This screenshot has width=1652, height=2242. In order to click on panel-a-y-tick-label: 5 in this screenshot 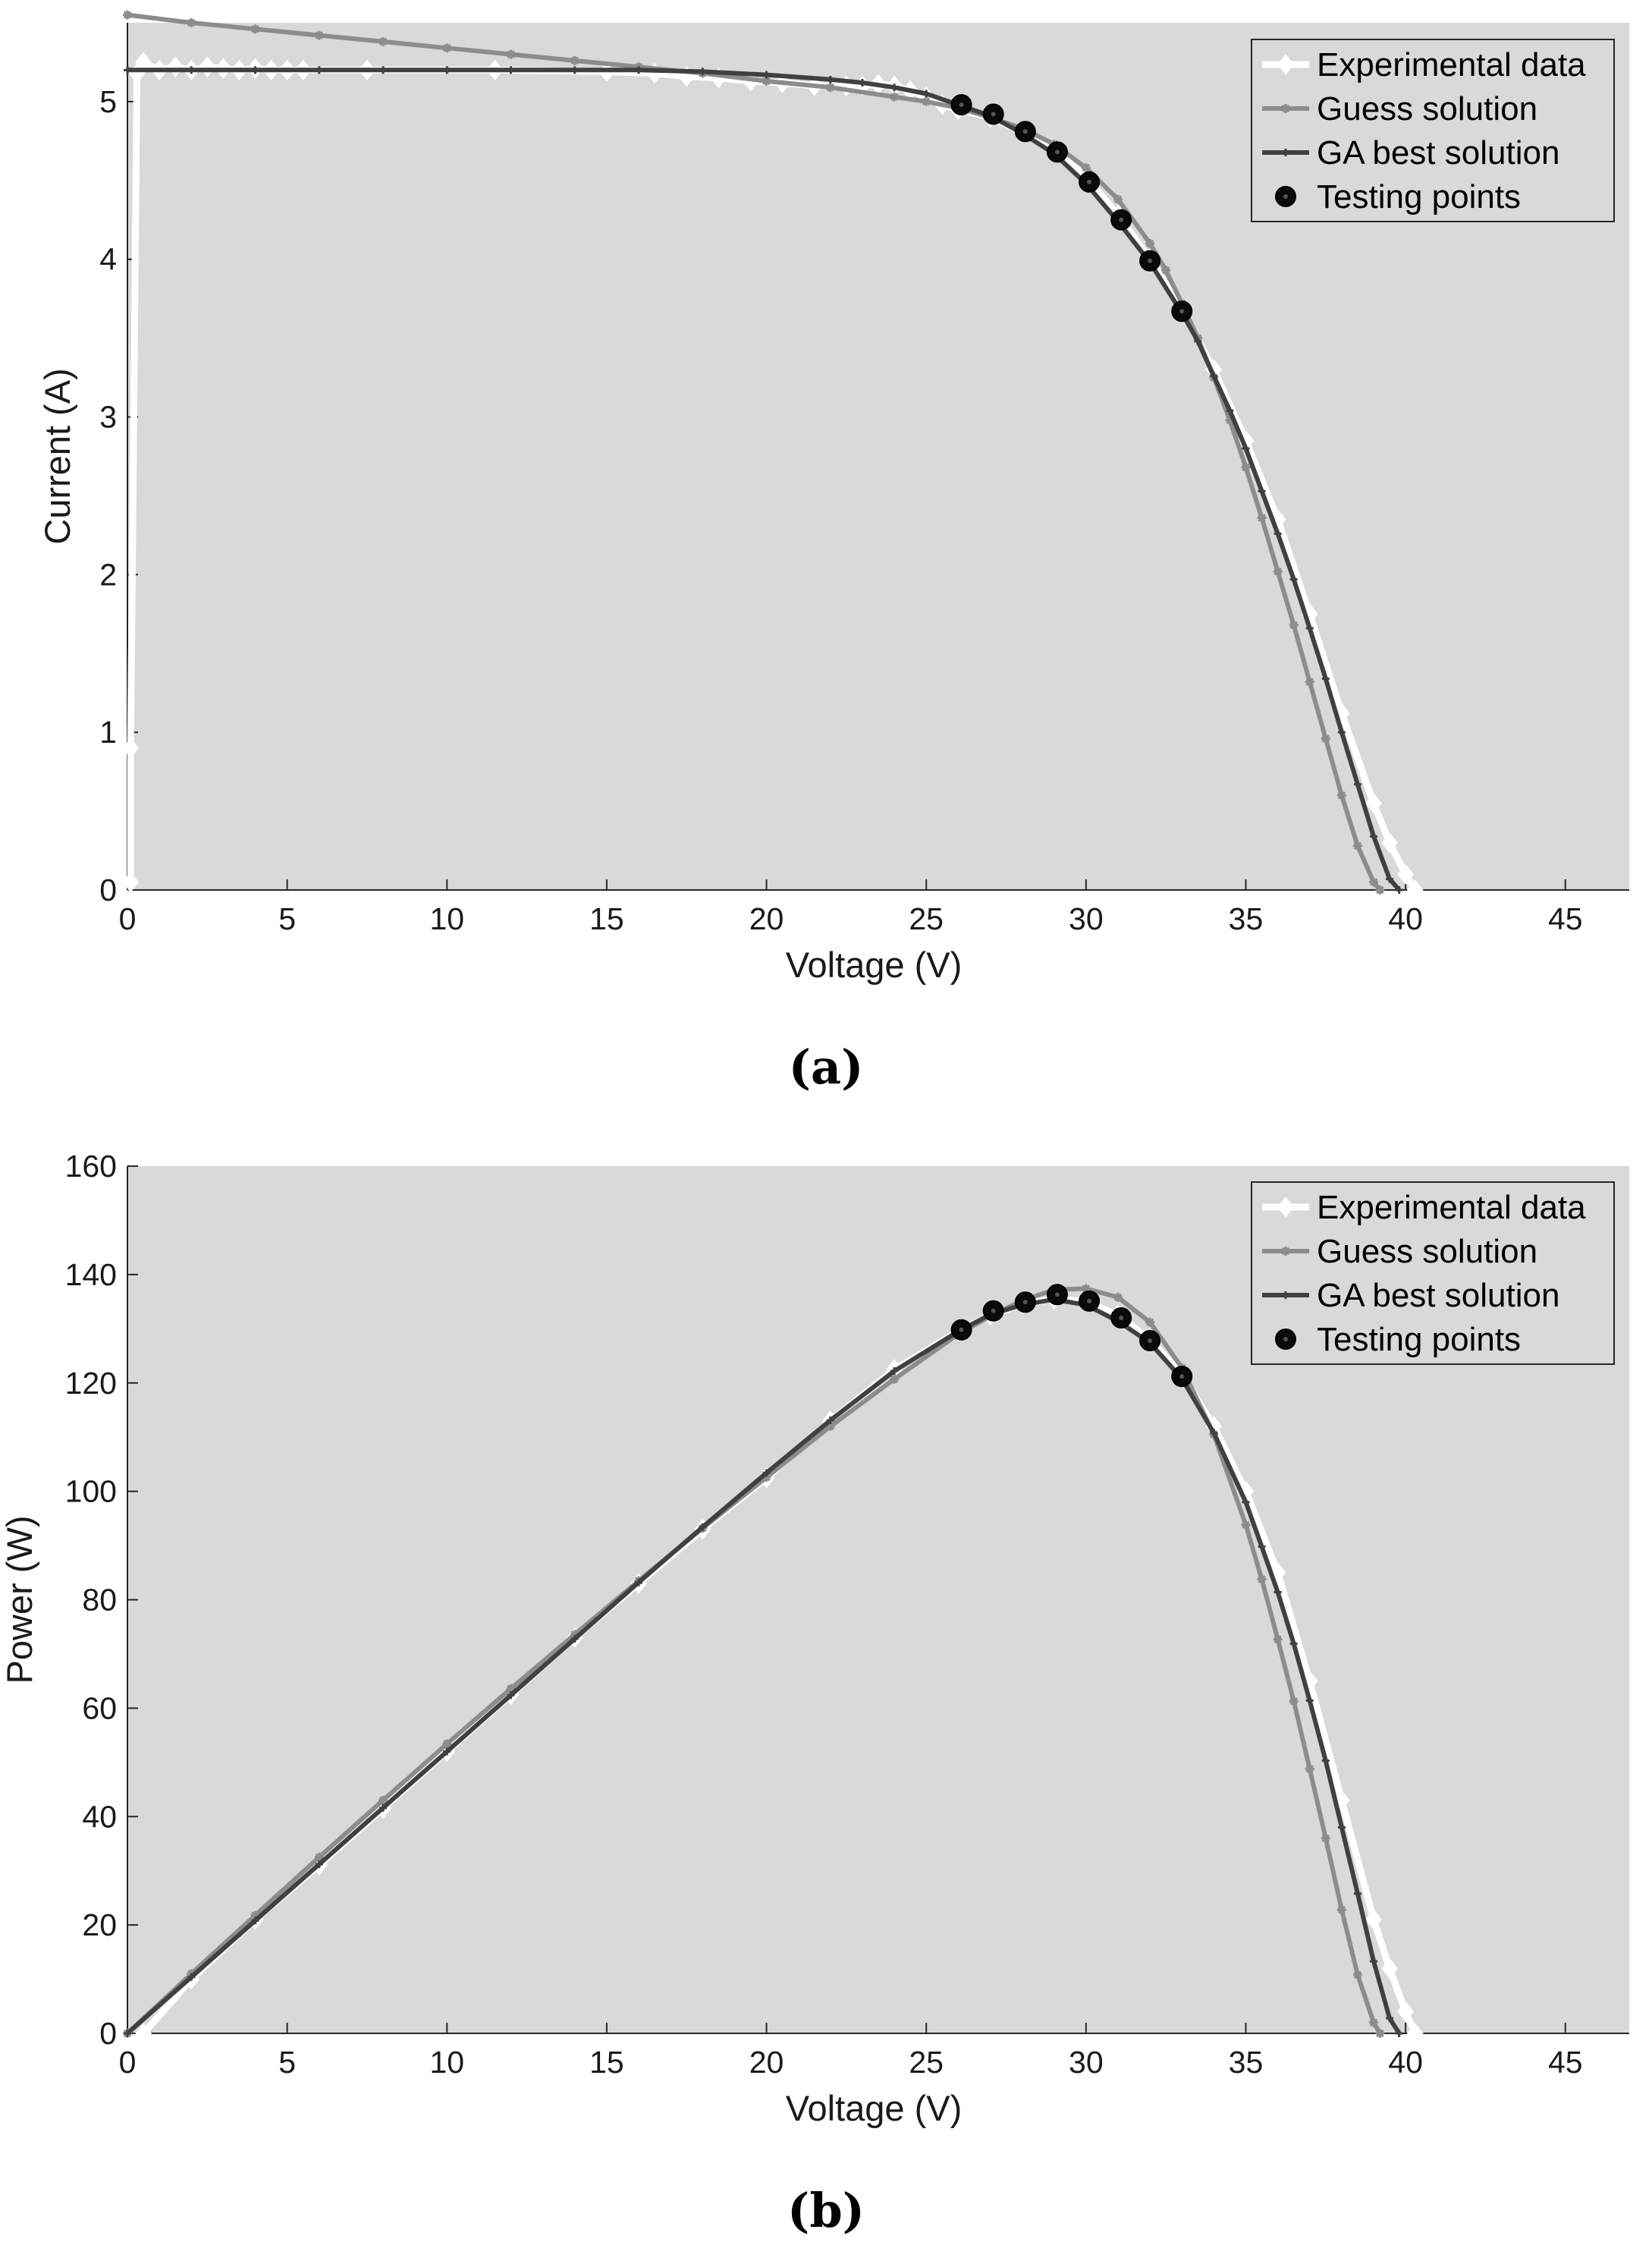, I will do `click(108, 101)`.